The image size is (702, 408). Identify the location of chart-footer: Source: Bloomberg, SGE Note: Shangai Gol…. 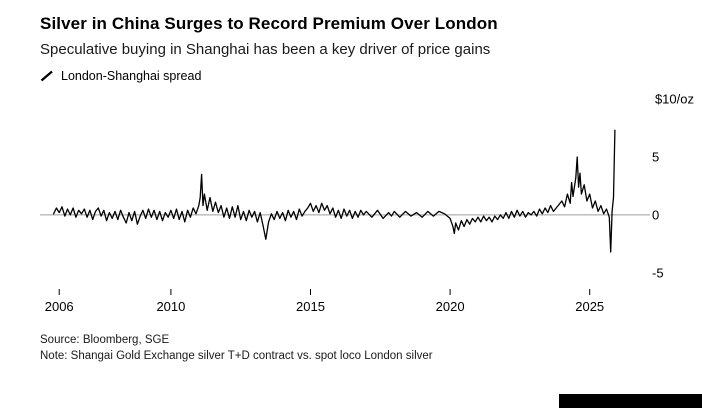
(371, 348).